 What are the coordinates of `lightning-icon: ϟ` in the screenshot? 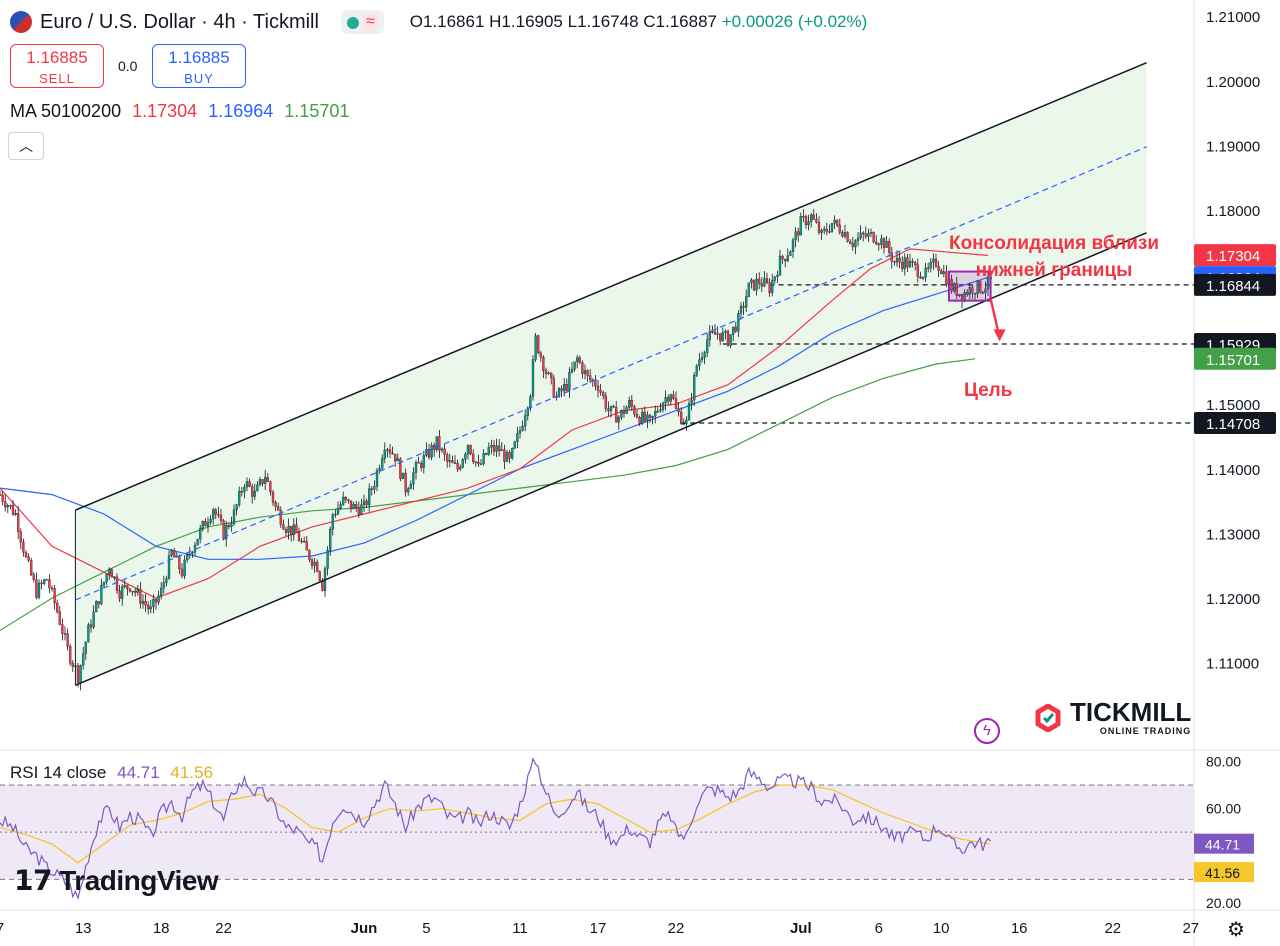 It's located at (987, 731).